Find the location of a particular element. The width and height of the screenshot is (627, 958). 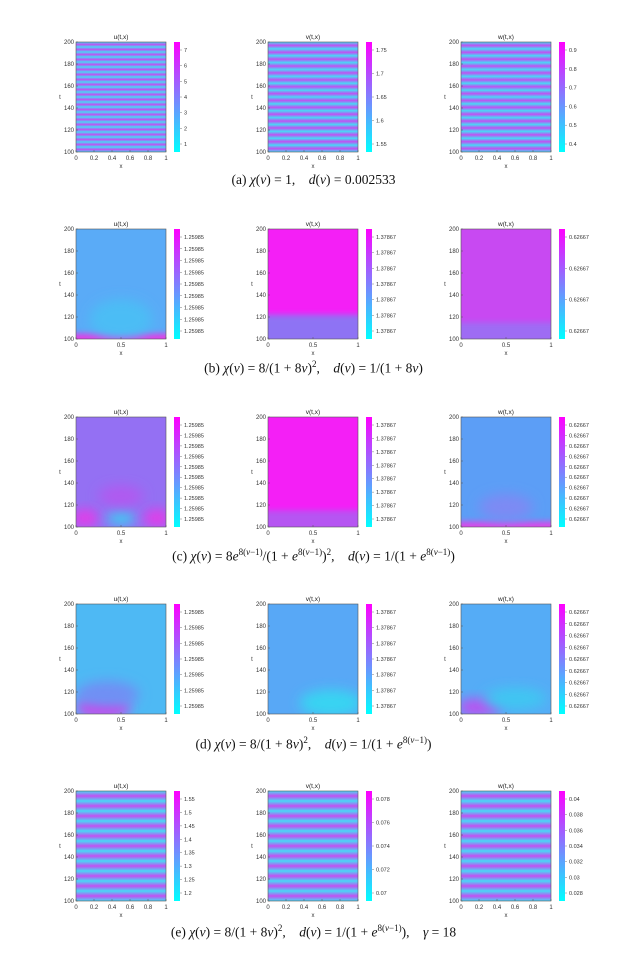

x-tick-label: 0.5 is located at coordinates (121, 534).